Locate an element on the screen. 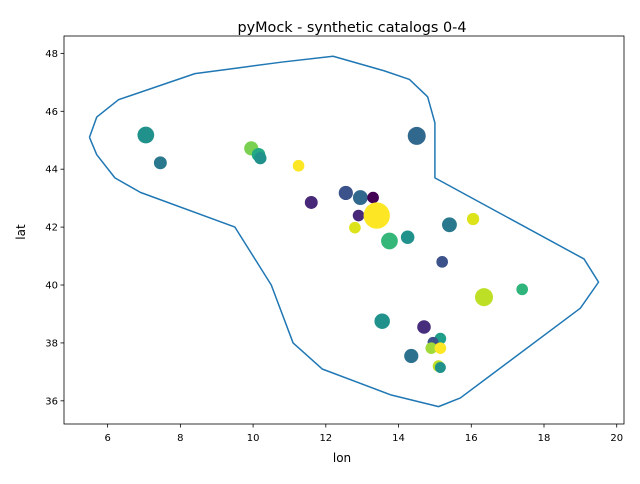 This screenshot has height=484, width=640. y-tick-label-44: 44 is located at coordinates (51, 170).